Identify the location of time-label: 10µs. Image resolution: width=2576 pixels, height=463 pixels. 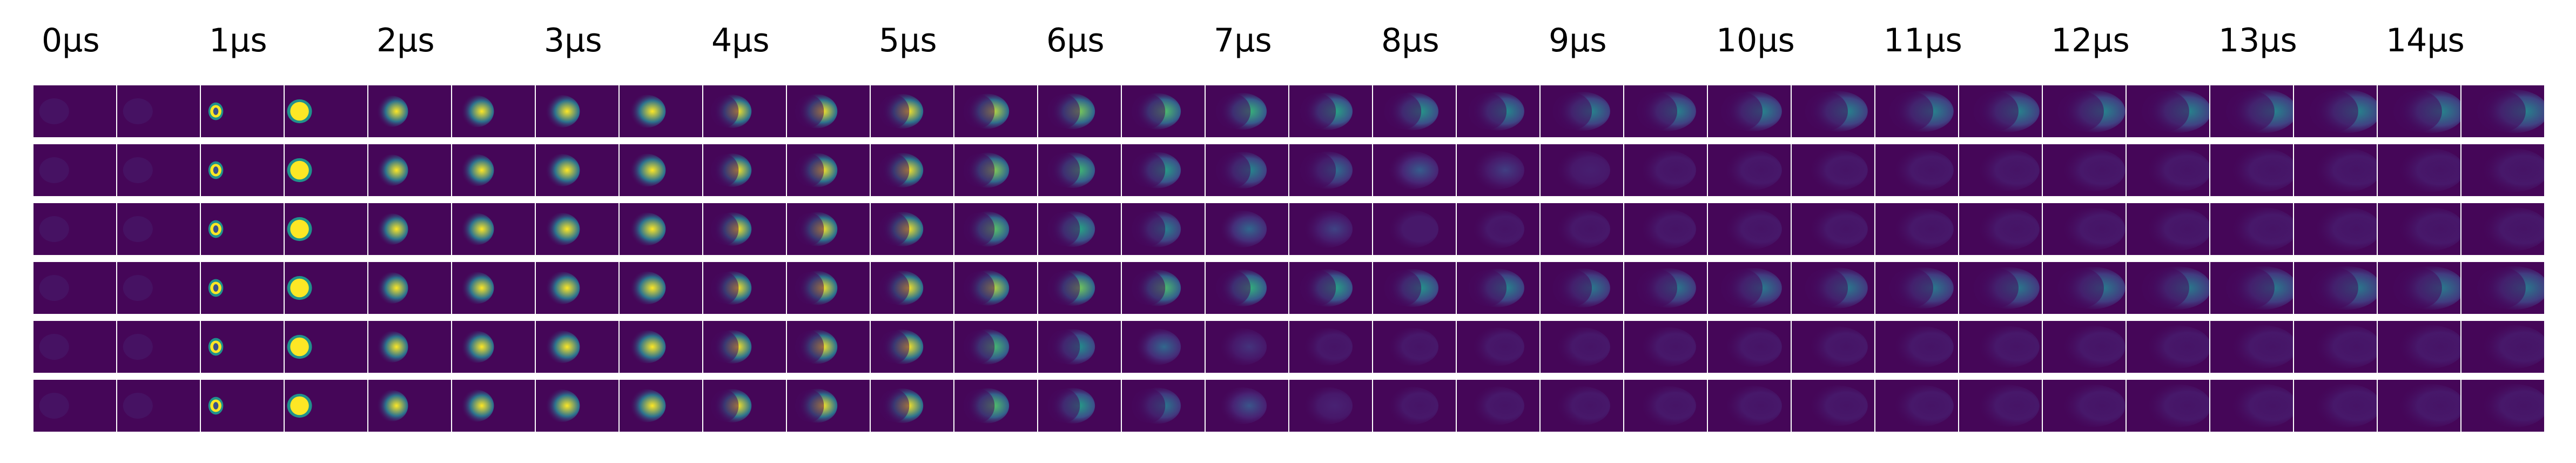
(1755, 40).